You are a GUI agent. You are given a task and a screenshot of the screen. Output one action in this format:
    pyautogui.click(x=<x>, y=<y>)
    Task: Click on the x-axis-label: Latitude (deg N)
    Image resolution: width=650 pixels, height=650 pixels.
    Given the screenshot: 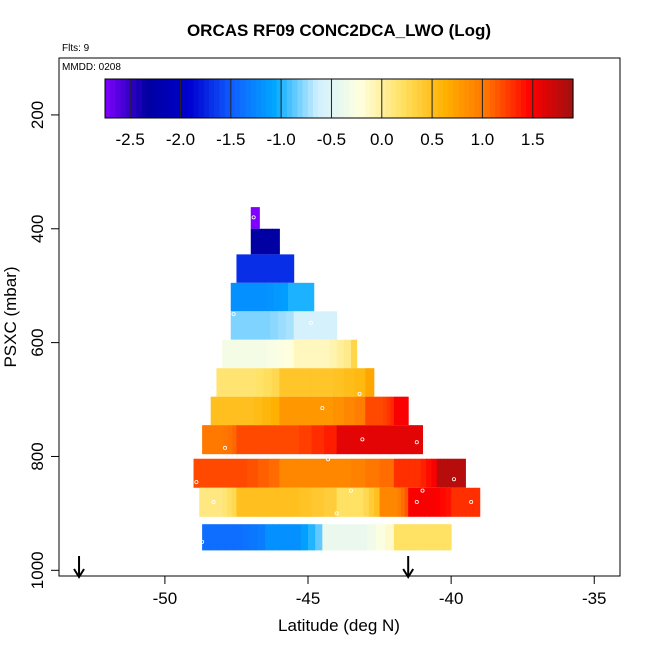 What is the action you would take?
    pyautogui.click(x=339, y=625)
    